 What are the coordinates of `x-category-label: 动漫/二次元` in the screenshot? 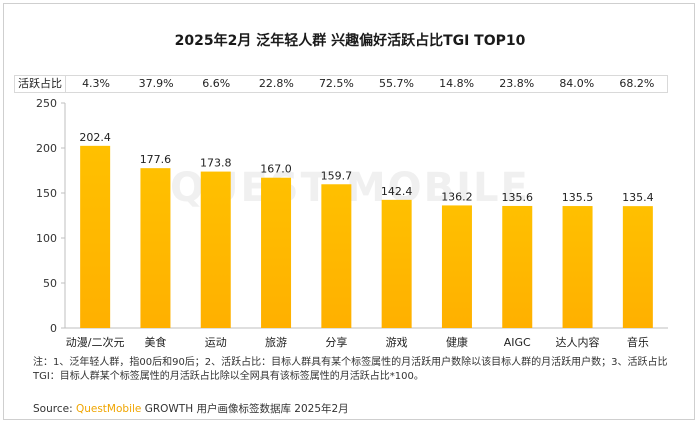 It's located at (95, 342).